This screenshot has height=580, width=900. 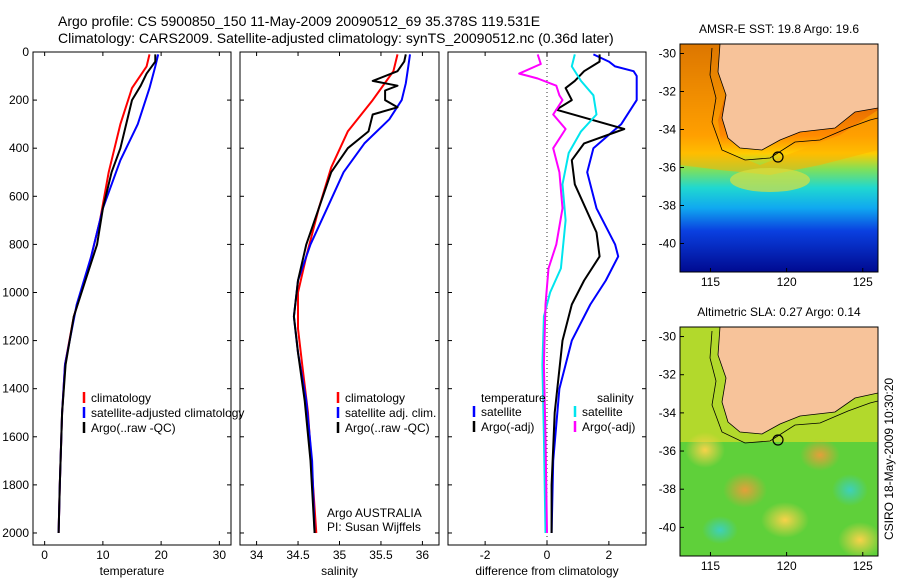 I want to click on sst-map-frame, so click(x=779, y=158).